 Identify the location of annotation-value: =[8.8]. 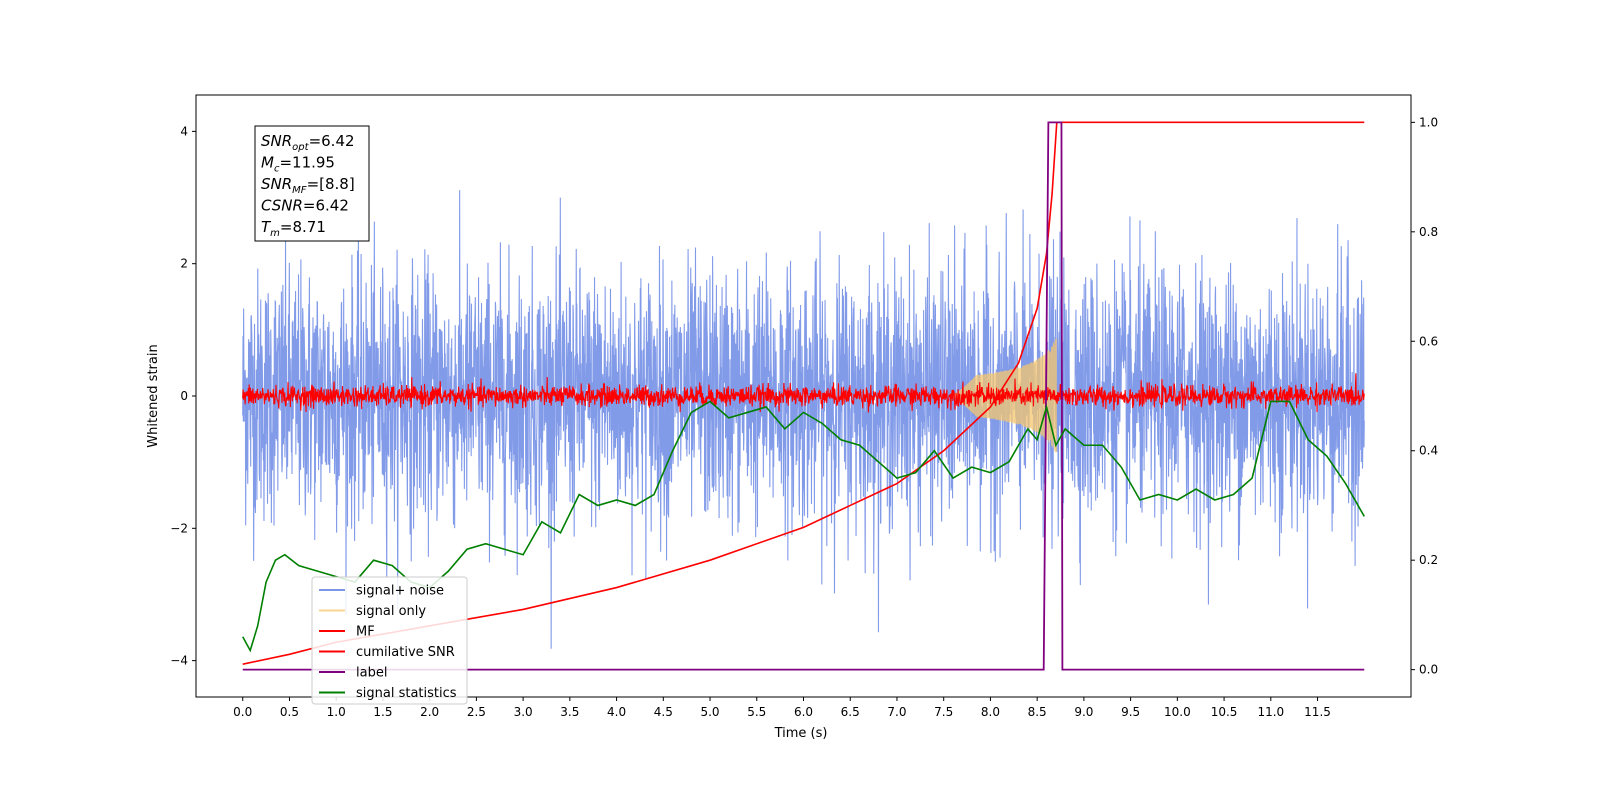
(331, 184).